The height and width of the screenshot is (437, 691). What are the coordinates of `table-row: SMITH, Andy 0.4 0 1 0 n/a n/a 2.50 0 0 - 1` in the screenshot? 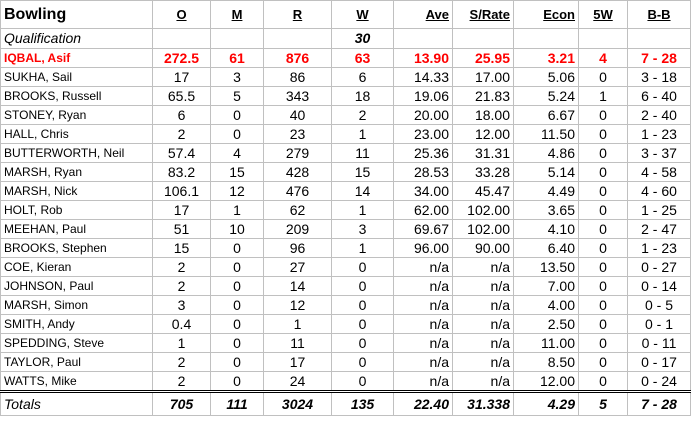 It's located at (345, 324).